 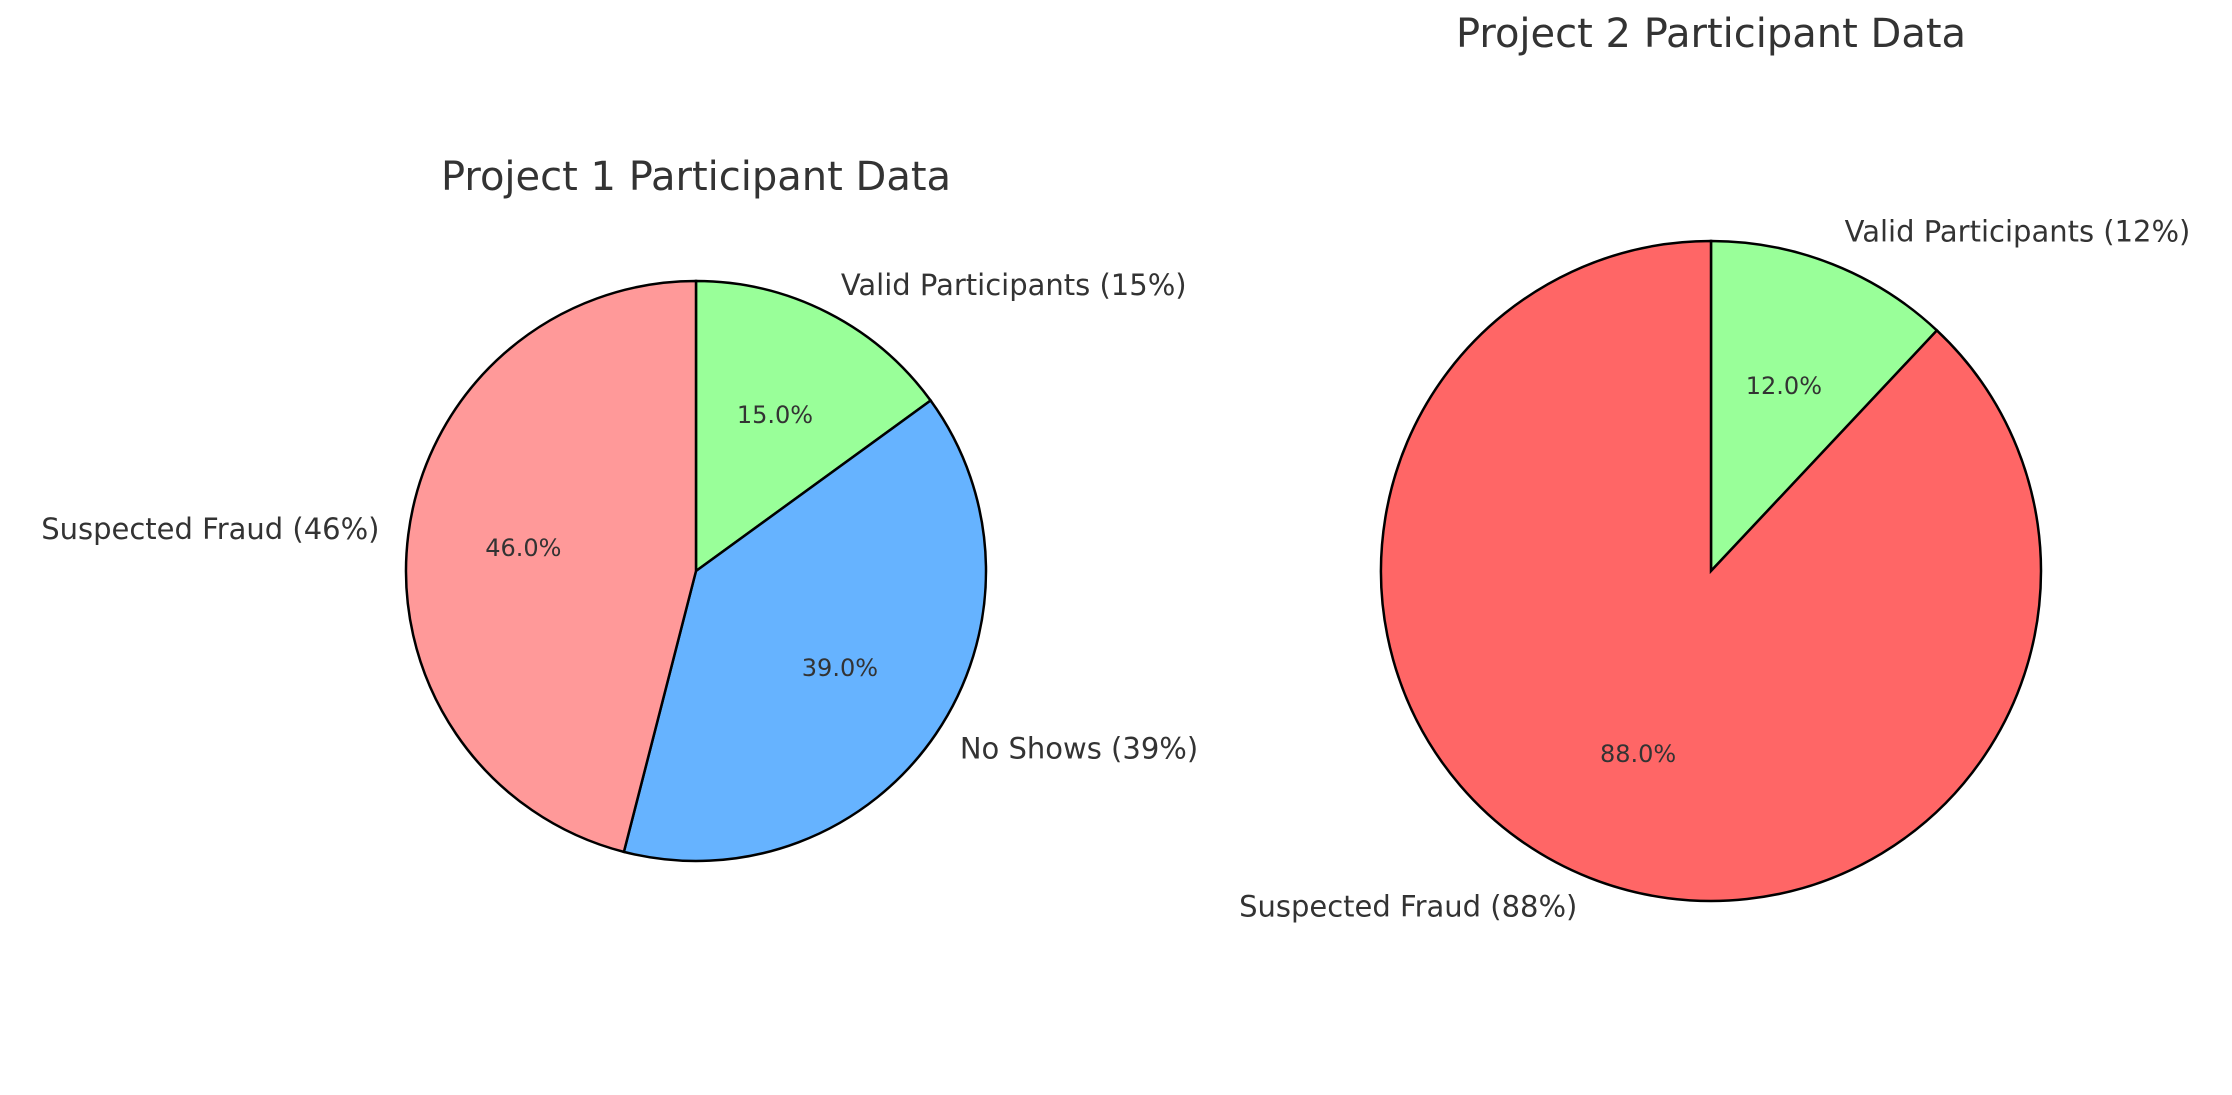 What do you see at coordinates (523, 548) in the screenshot?
I see `value-label: 46.0%` at bounding box center [523, 548].